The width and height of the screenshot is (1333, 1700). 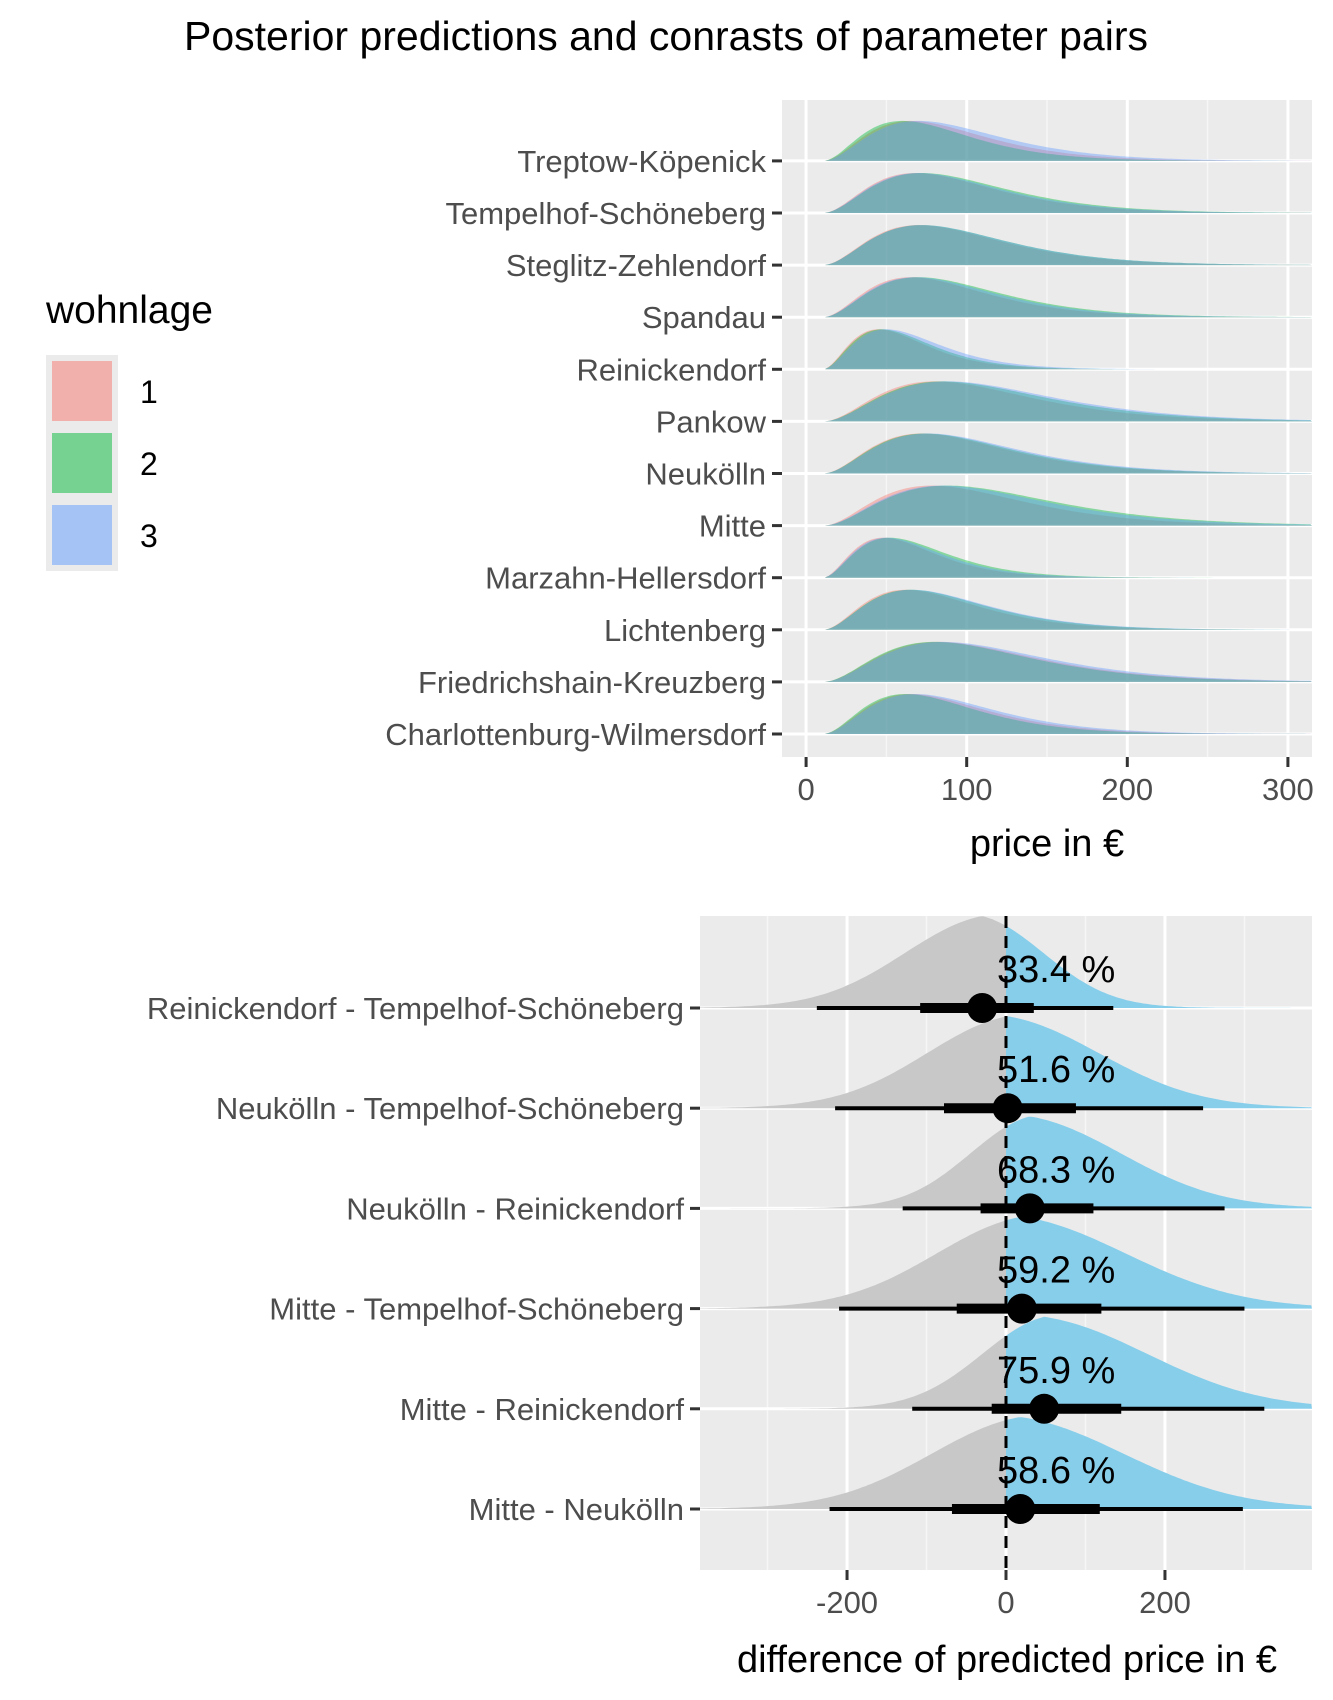 I want to click on top-y-tick-label-spandau: Spandau, so click(x=704, y=317).